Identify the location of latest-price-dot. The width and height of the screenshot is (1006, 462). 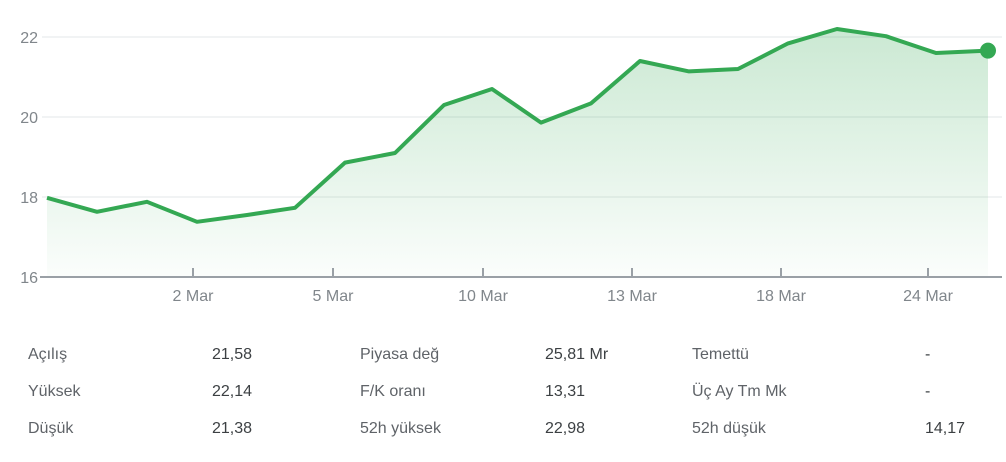
(988, 50).